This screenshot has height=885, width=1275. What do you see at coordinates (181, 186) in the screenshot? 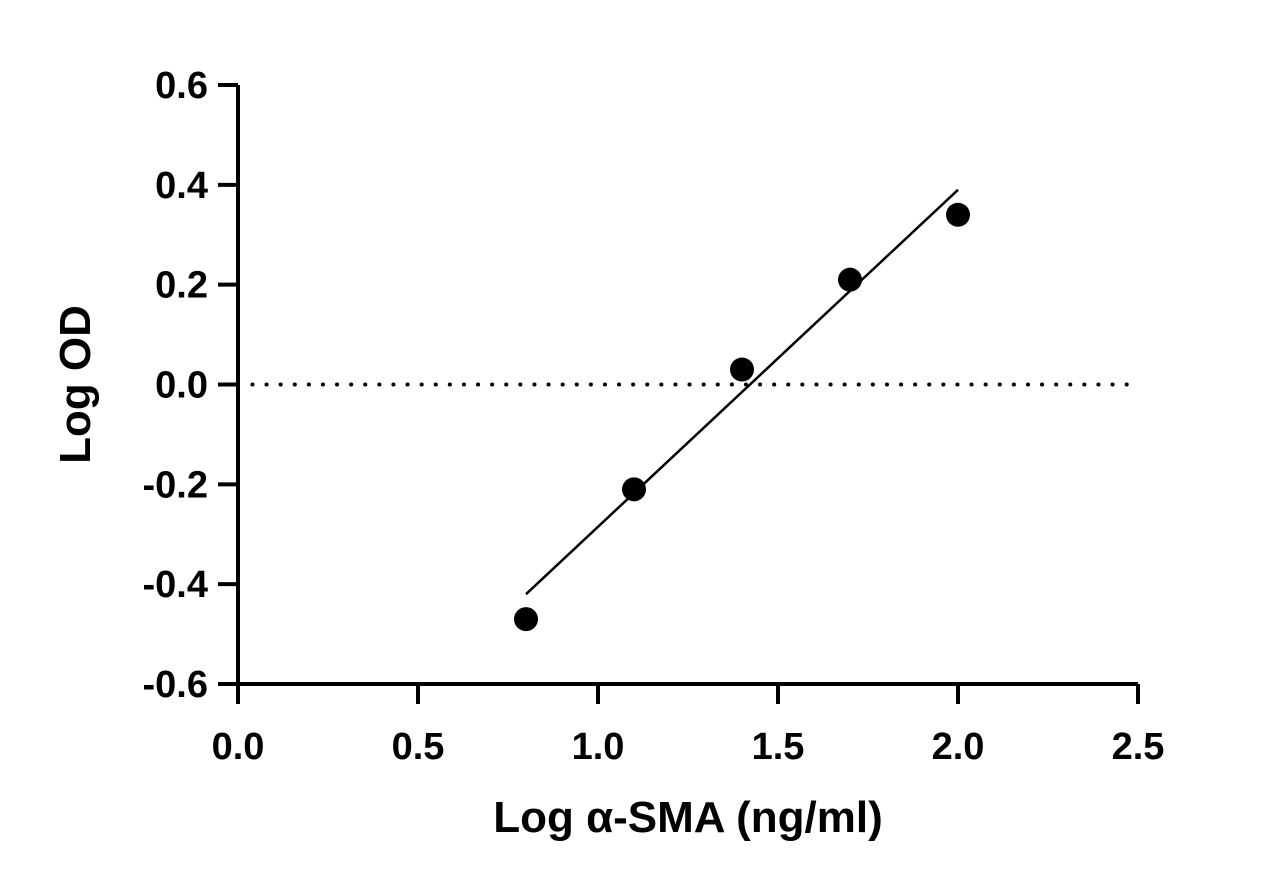
I see `y-tick-label: 0.4` at bounding box center [181, 186].